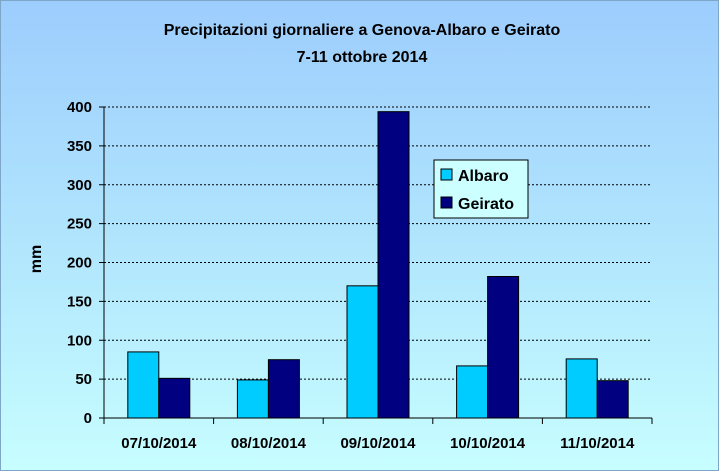 This screenshot has width=719, height=471. What do you see at coordinates (88, 418) in the screenshot?
I see `y-tick-label: 0` at bounding box center [88, 418].